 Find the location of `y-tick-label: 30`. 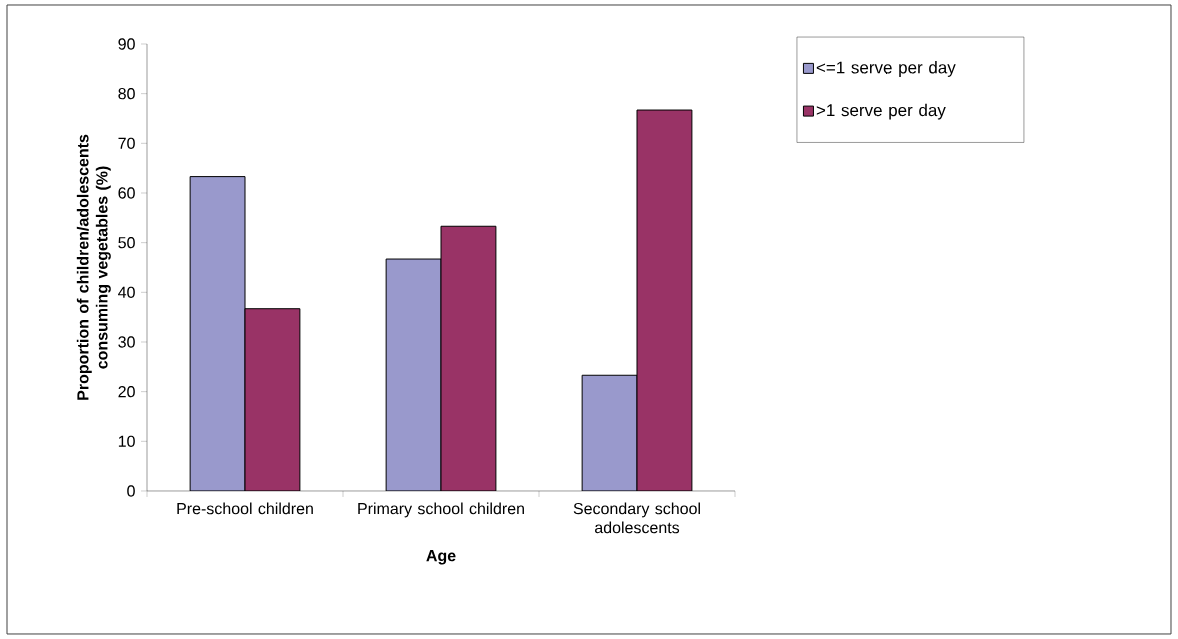

y-tick-label: 30 is located at coordinates (126, 342).